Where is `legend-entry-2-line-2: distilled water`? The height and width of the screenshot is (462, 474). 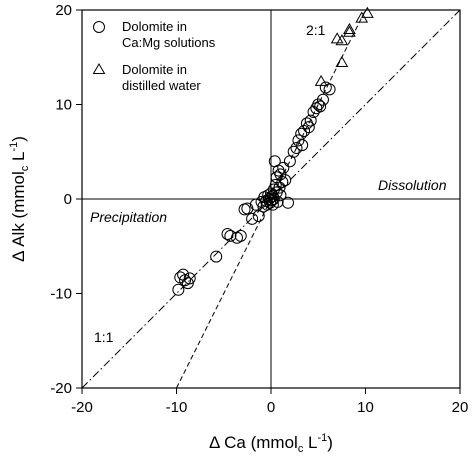
legend-entry-2-line-2: distilled water is located at coordinates (161, 85).